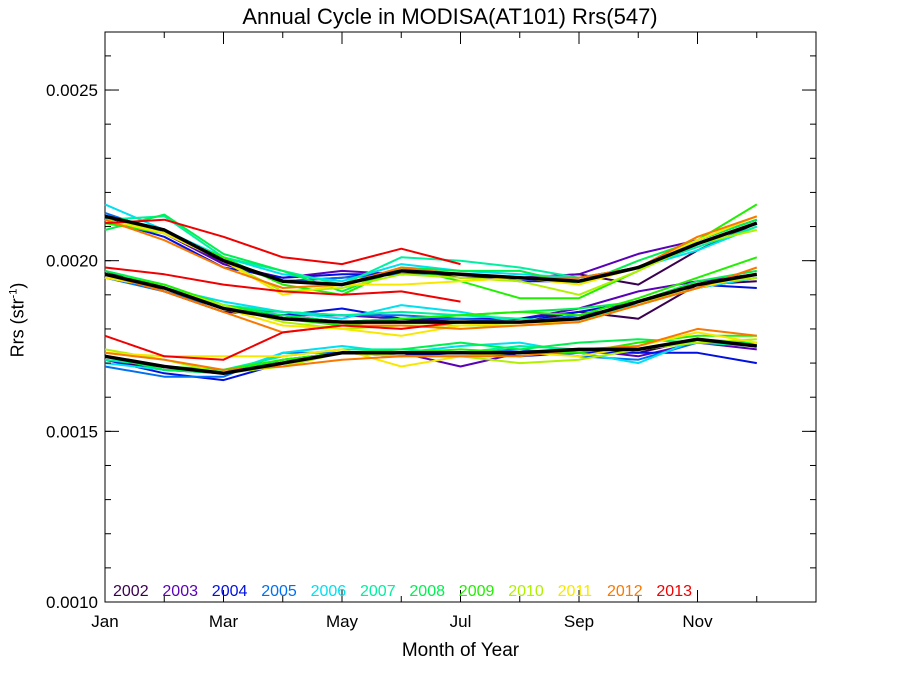  What do you see at coordinates (72, 431) in the screenshot?
I see `y-tick-label: 0.0015` at bounding box center [72, 431].